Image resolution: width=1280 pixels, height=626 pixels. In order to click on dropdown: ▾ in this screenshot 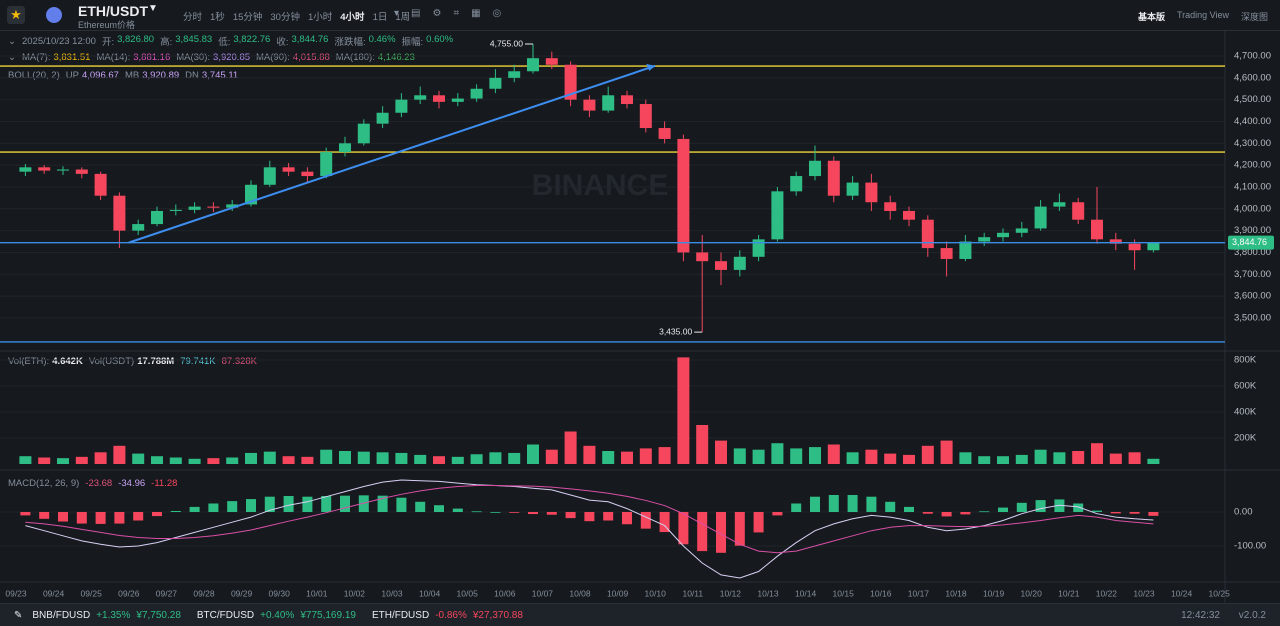, I will do `click(397, 13)`.